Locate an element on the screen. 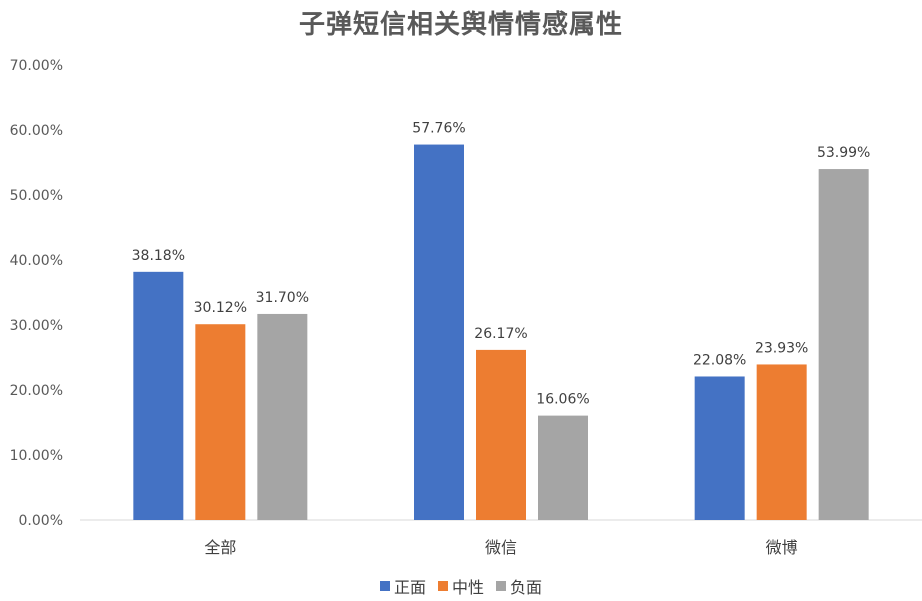  legend-item: 正面 is located at coordinates (402, 586).